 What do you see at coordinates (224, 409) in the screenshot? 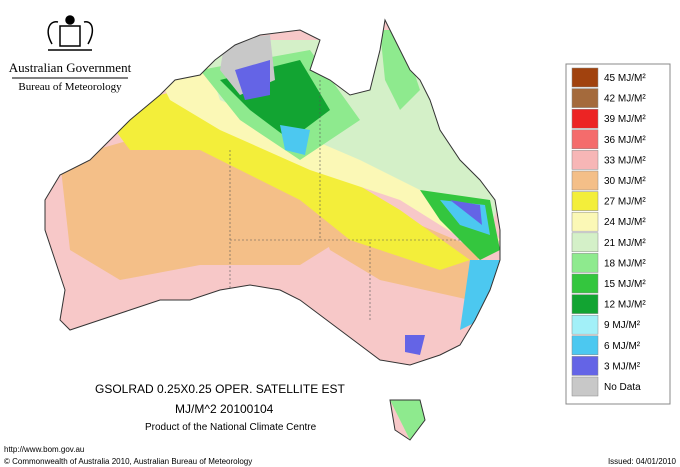
I see `product-line: MJ/M^2 20100104` at bounding box center [224, 409].